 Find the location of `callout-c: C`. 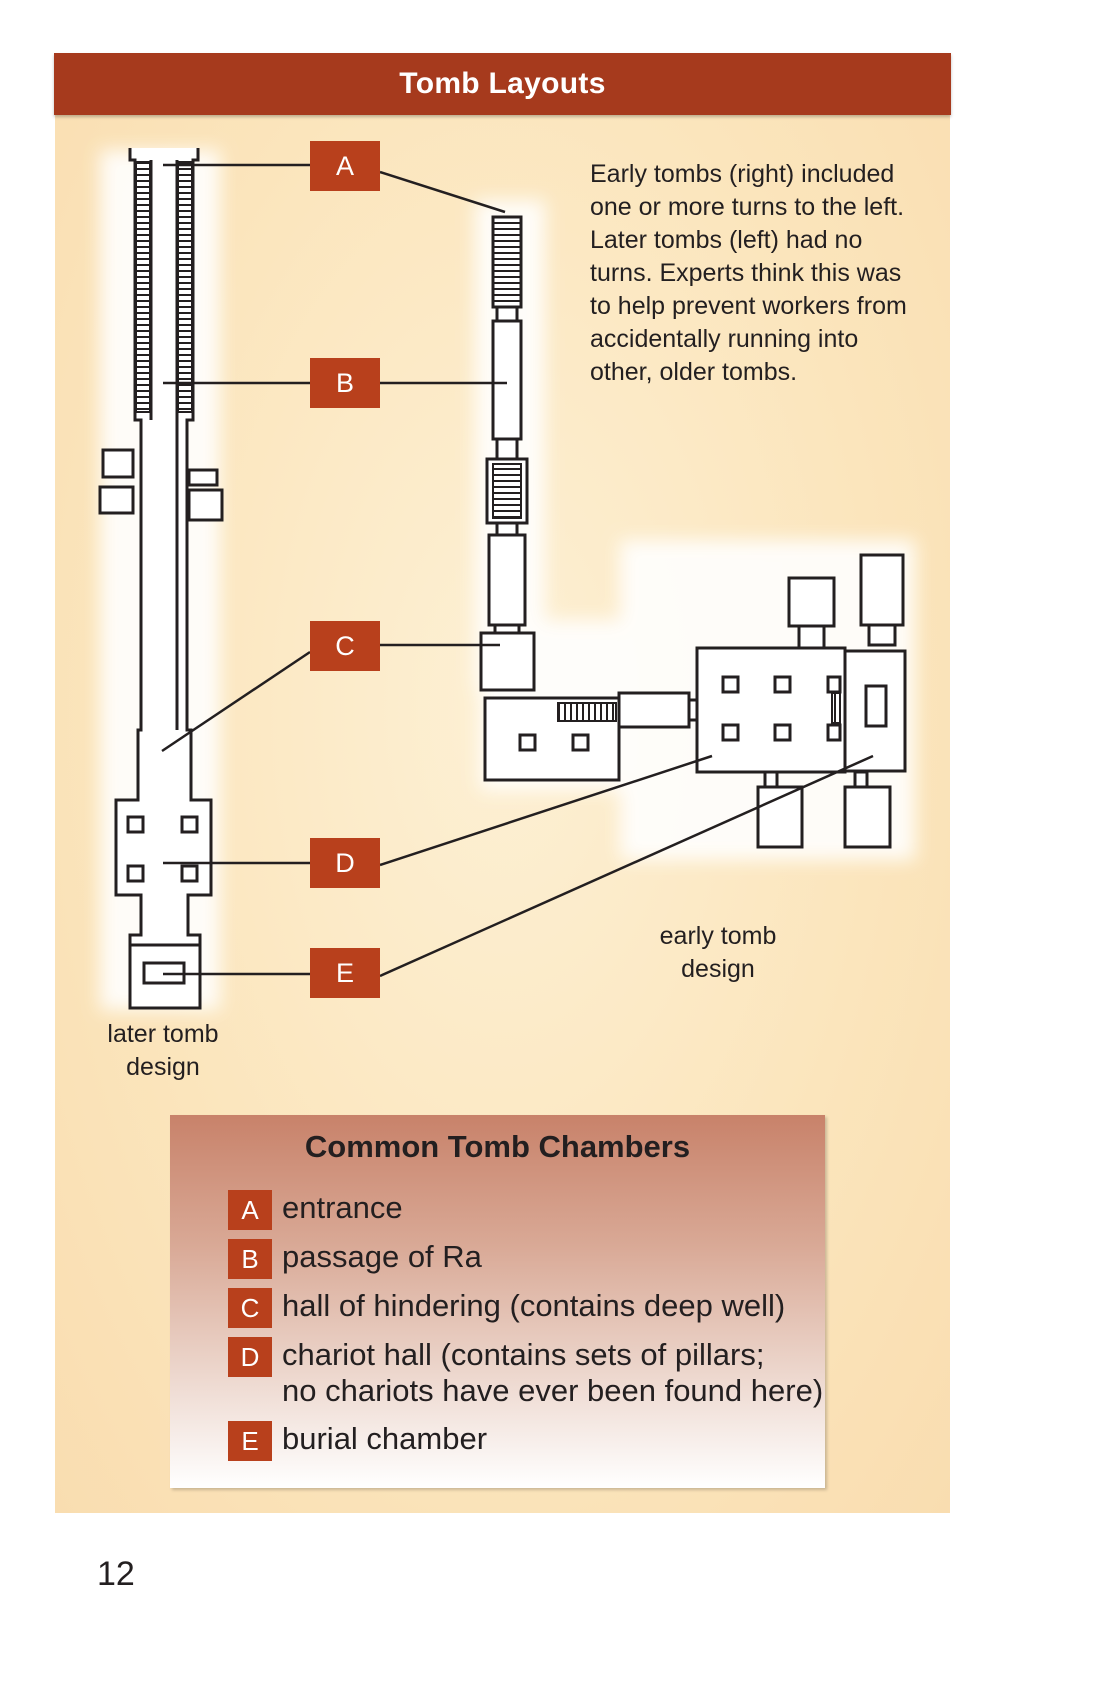

callout-c: C is located at coordinates (345, 646).